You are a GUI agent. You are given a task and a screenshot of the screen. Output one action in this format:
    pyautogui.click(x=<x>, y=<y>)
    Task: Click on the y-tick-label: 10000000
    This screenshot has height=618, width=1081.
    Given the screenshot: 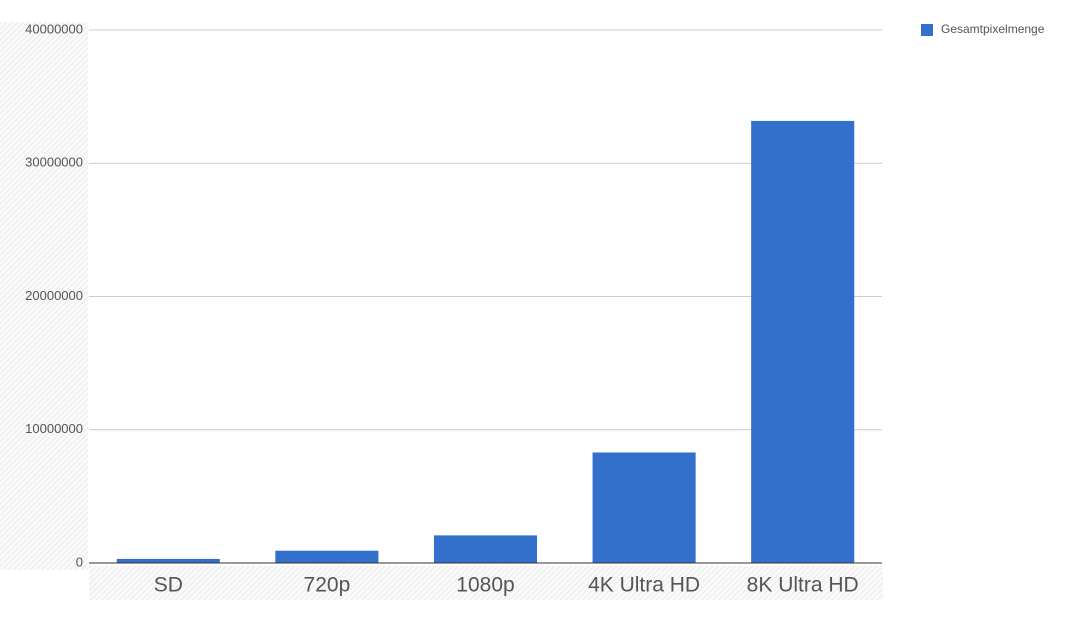 What is the action you would take?
    pyautogui.click(x=54, y=428)
    